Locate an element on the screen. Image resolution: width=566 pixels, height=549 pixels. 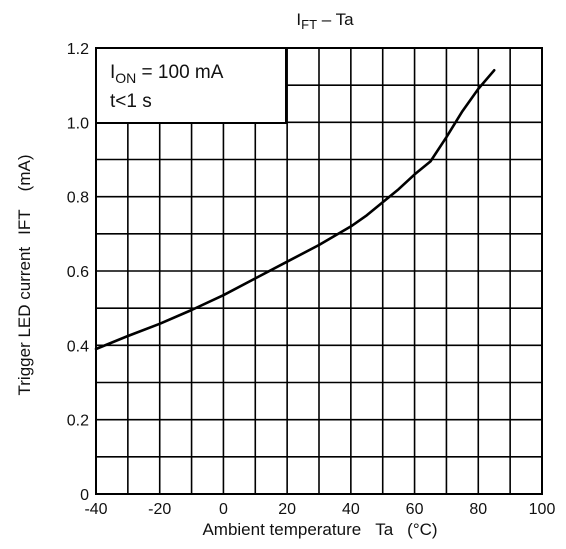
y-tick-label: 0.2 is located at coordinates (78, 421).